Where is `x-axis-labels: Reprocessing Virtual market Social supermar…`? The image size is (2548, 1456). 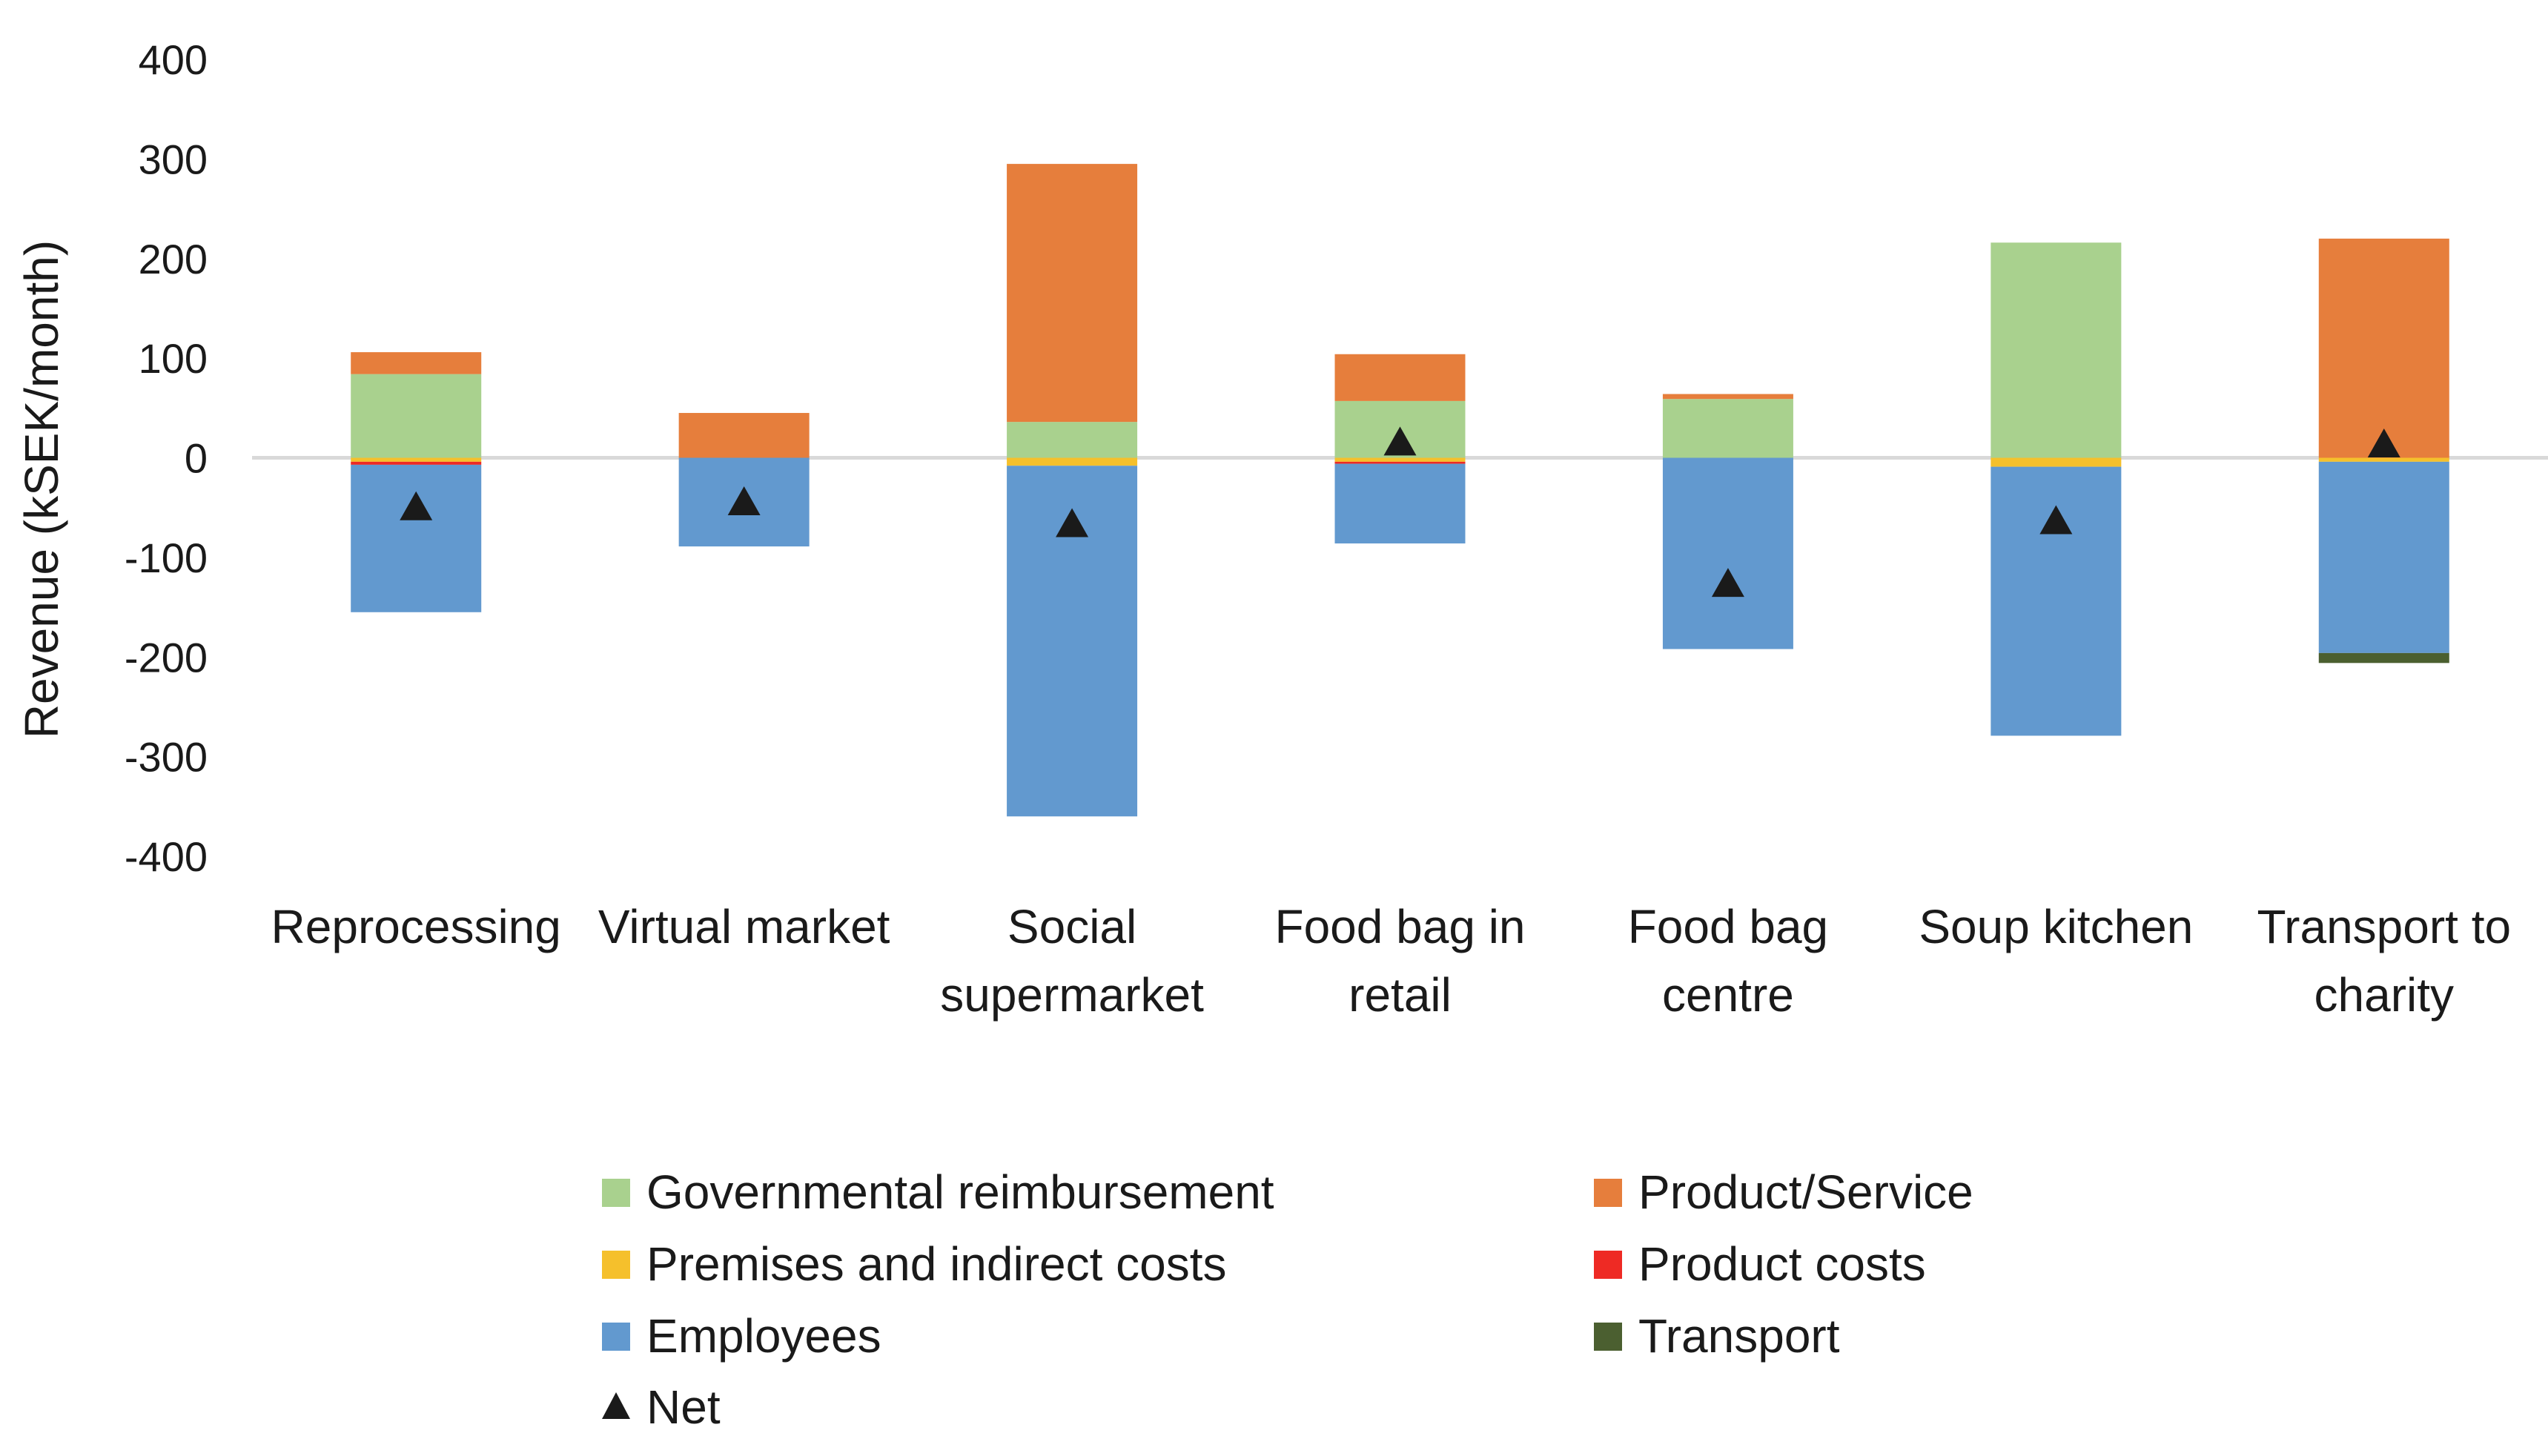 x-axis-labels: Reprocessing Virtual market Social supermar… is located at coordinates (1391, 961).